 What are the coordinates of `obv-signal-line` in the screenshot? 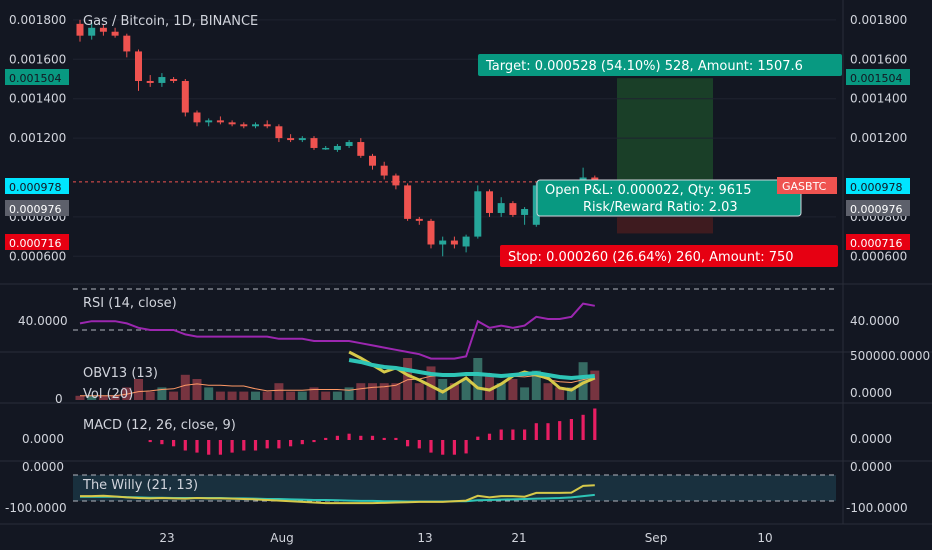 It's located at (472, 372).